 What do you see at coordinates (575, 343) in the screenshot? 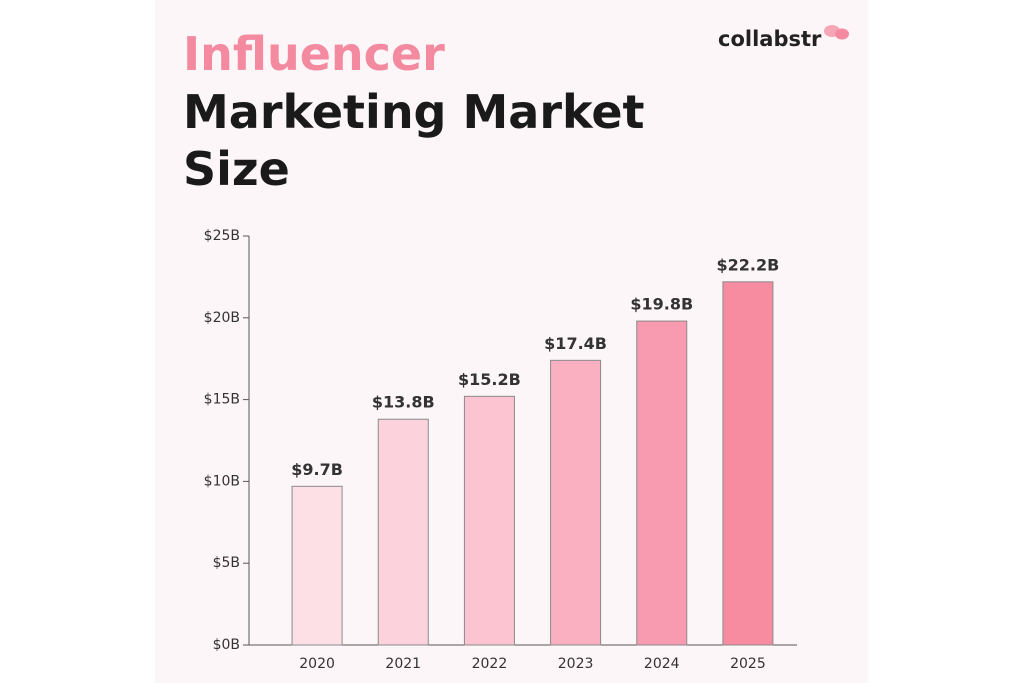
I see `value-label: $17.4B` at bounding box center [575, 343].